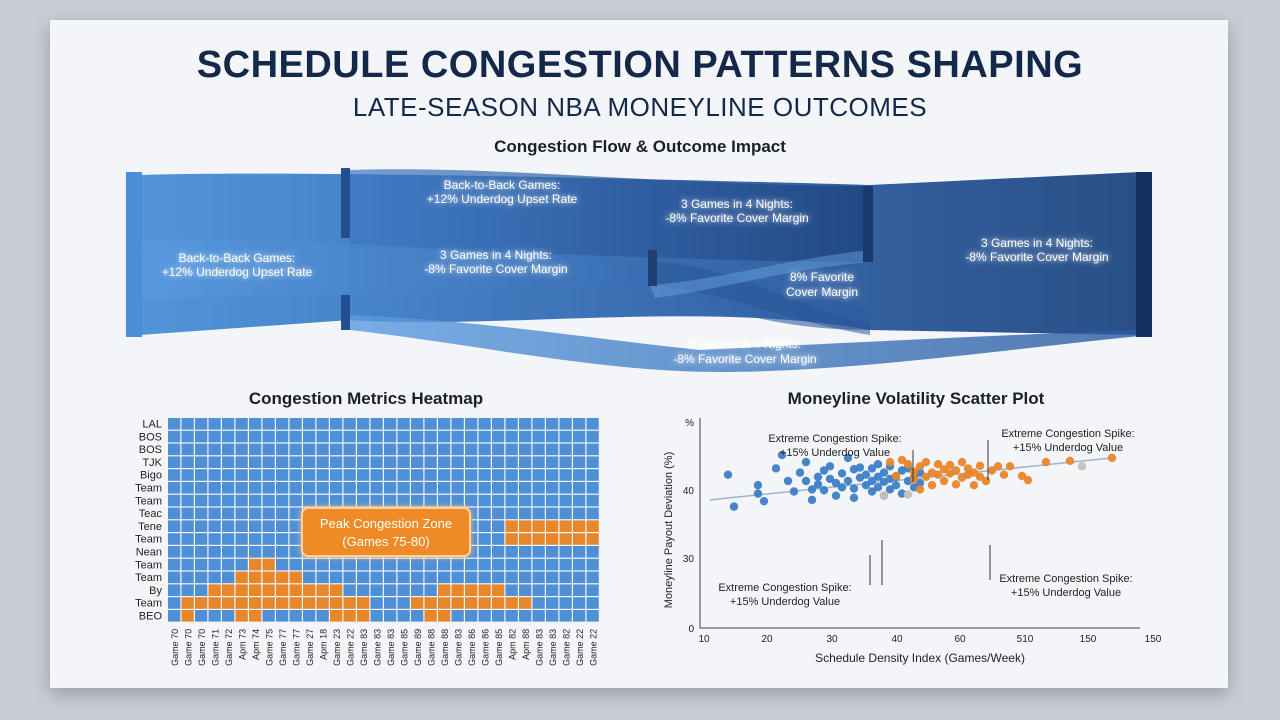 The height and width of the screenshot is (720, 1280). What do you see at coordinates (386, 523) in the screenshot?
I see `heatmap-annotation-line1: Peak Congestion Zone` at bounding box center [386, 523].